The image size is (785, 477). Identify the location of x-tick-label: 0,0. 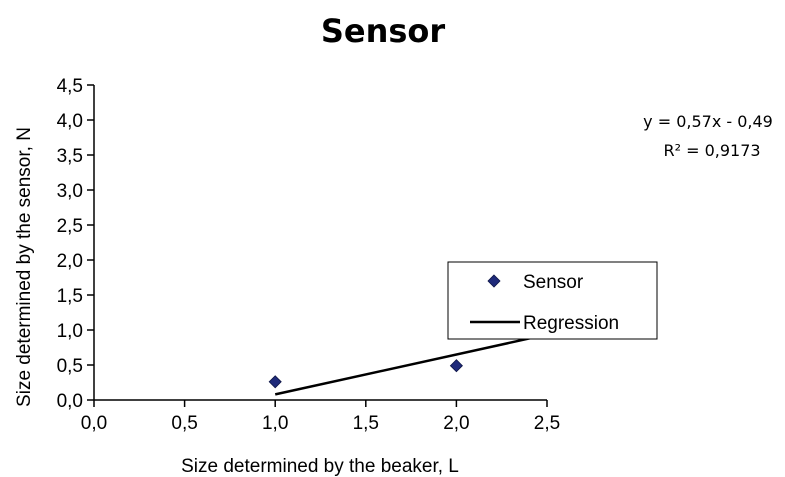
(94, 423).